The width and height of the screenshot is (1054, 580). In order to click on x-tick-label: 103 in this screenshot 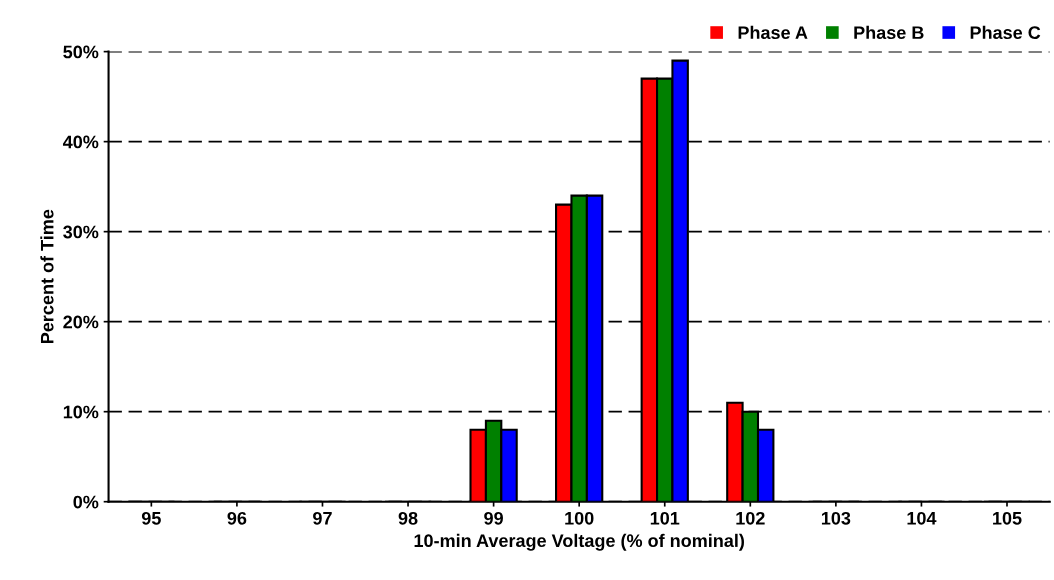, I will do `click(836, 518)`.